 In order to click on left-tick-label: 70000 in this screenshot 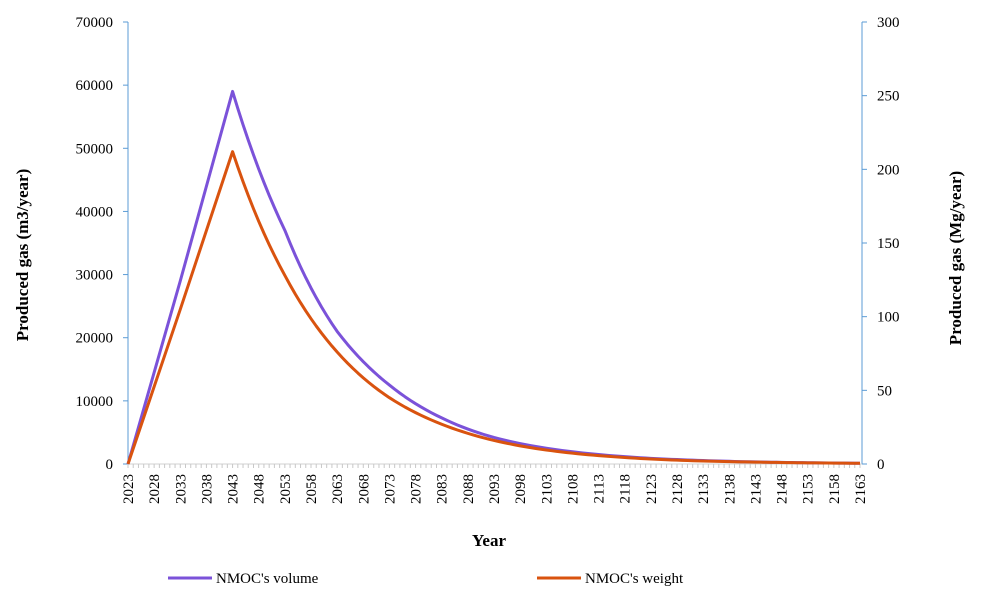, I will do `click(95, 23)`.